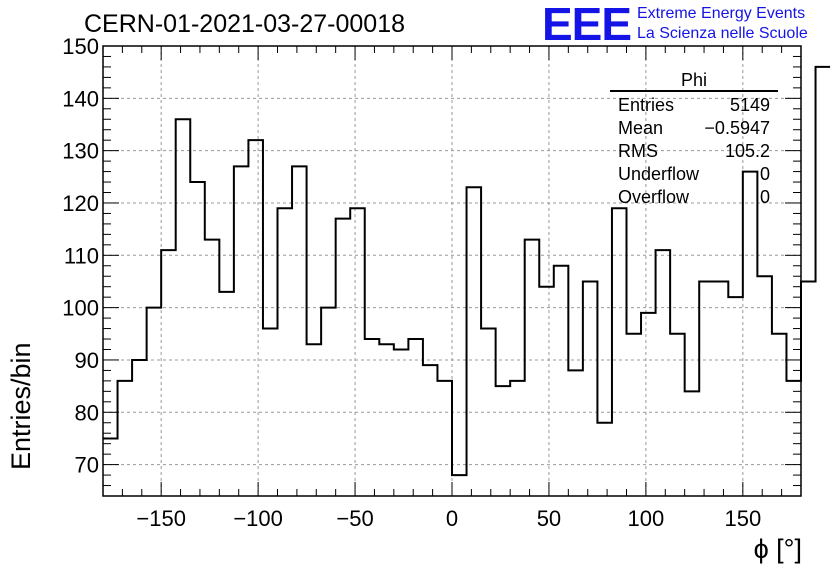  I want to click on x-tick-label: 150, so click(742, 518).